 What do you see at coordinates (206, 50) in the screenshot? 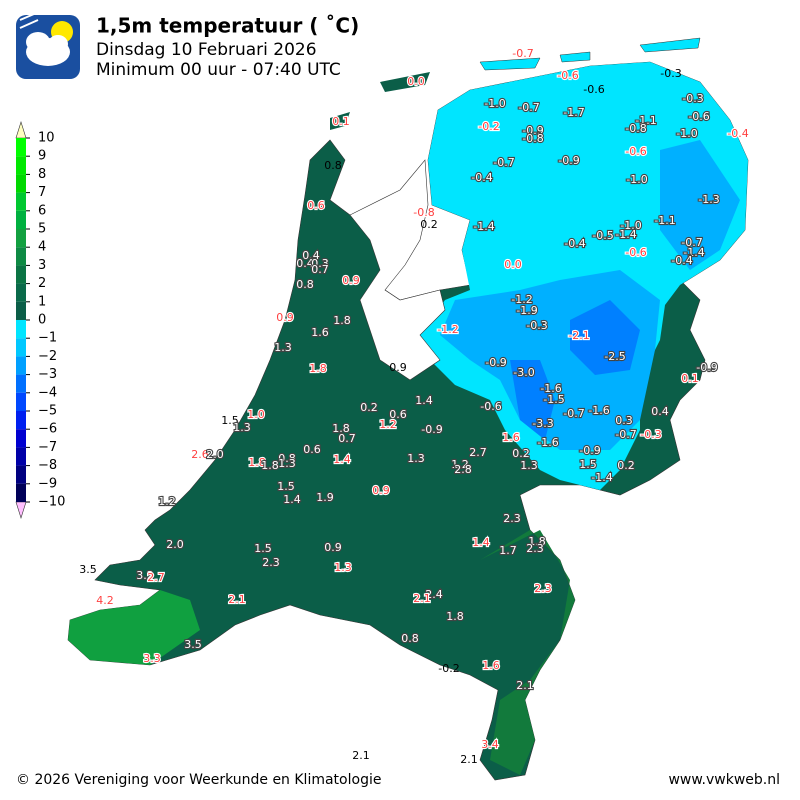
I see `subtitle: Dinsdag 10 Februari 2026` at bounding box center [206, 50].